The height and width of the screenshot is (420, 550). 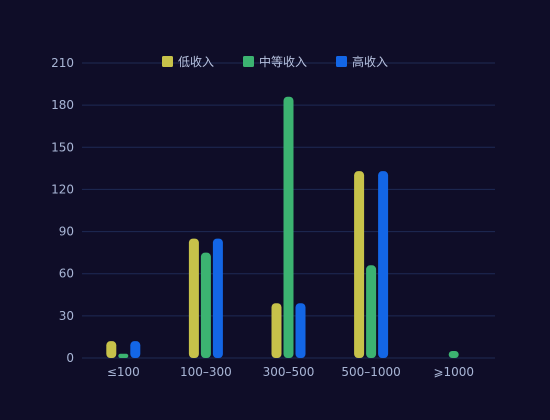 I want to click on y-axis-ticks: 0 30 60 90 120 150 180 210, so click(x=62, y=210).